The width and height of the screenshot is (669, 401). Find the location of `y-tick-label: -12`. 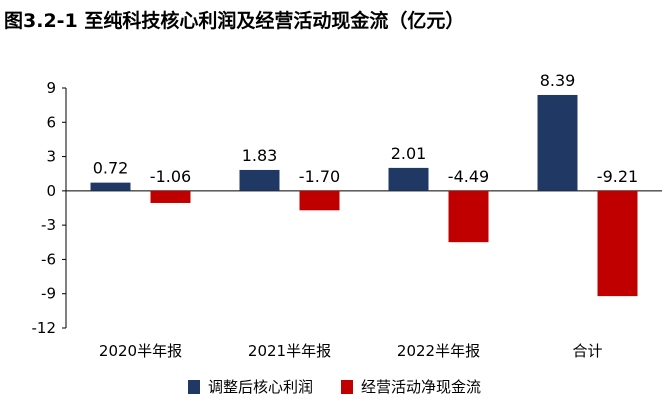

y-tick-label: -12 is located at coordinates (44, 328).